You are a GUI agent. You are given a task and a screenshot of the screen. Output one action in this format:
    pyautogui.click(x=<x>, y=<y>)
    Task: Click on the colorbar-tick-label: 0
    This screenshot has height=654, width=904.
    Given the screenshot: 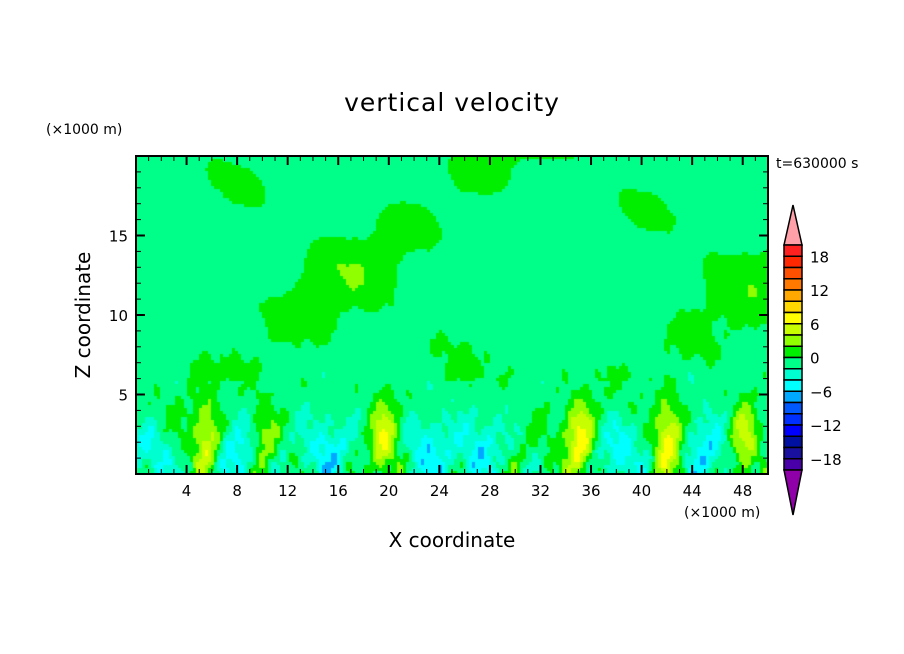 What is the action you would take?
    pyautogui.click(x=815, y=359)
    